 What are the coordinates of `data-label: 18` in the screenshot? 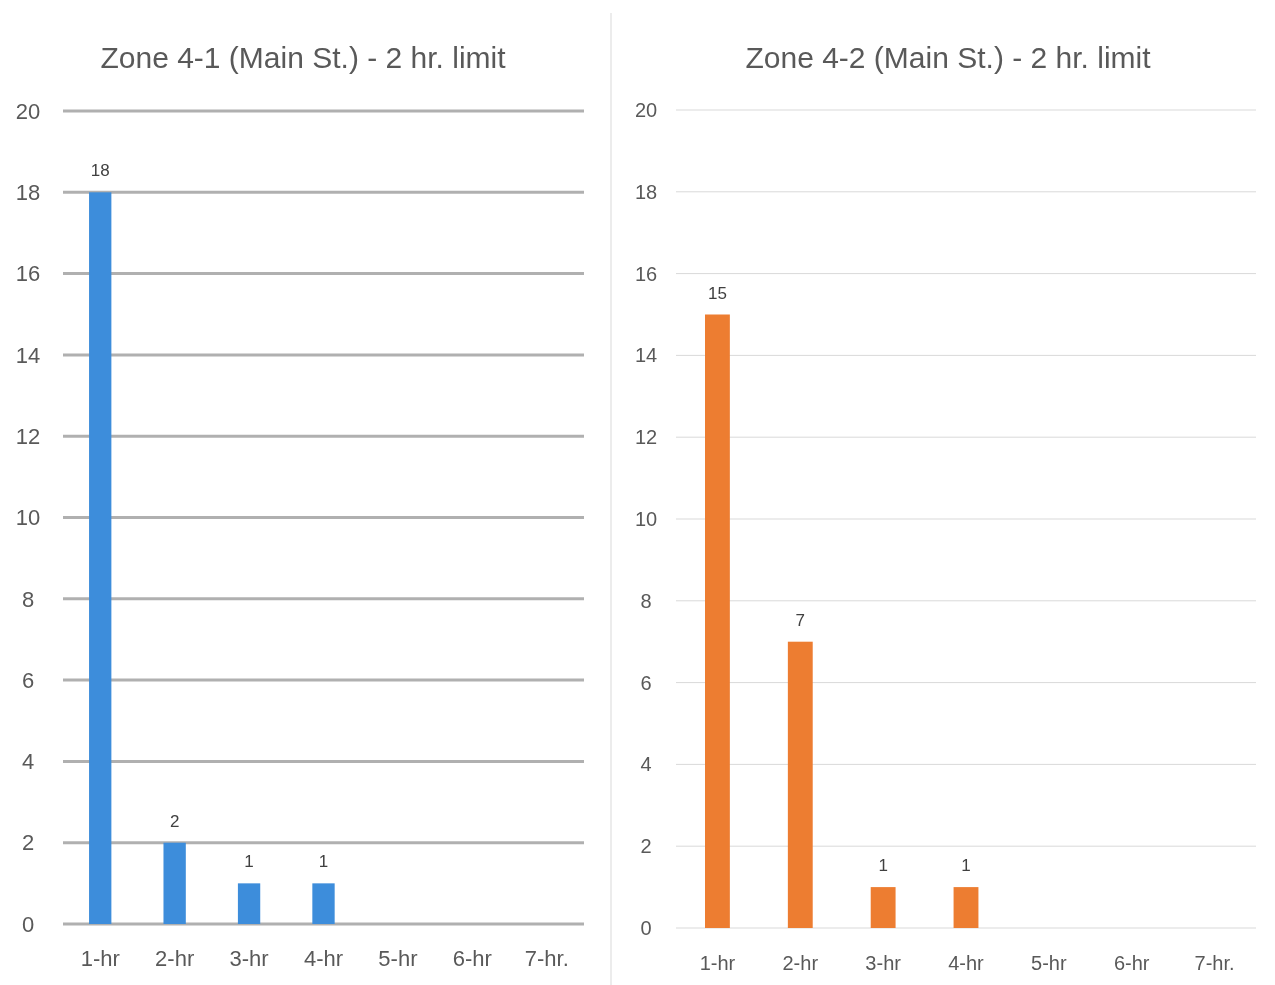 It's located at (100, 171).